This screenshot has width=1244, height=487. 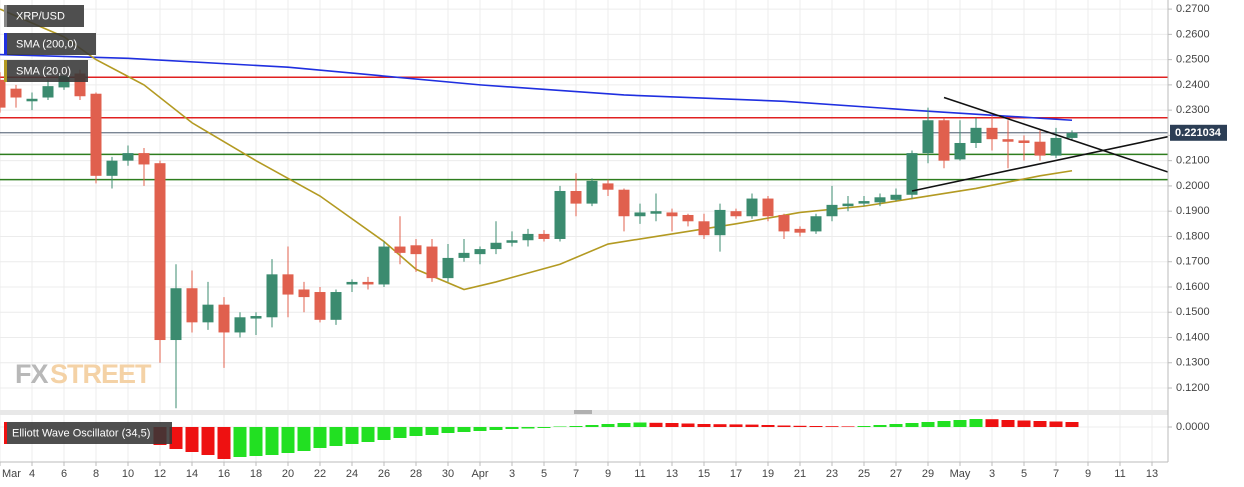 I want to click on y-tick-label: 0.1800, so click(x=1193, y=236).